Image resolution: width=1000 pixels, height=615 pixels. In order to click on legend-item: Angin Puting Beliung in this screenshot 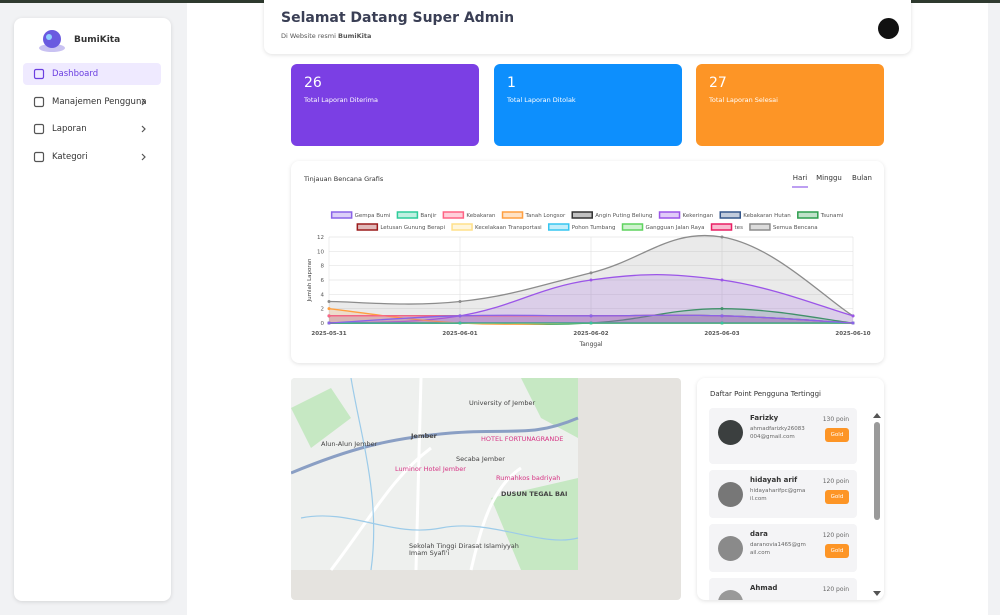, I will do `click(612, 215)`.